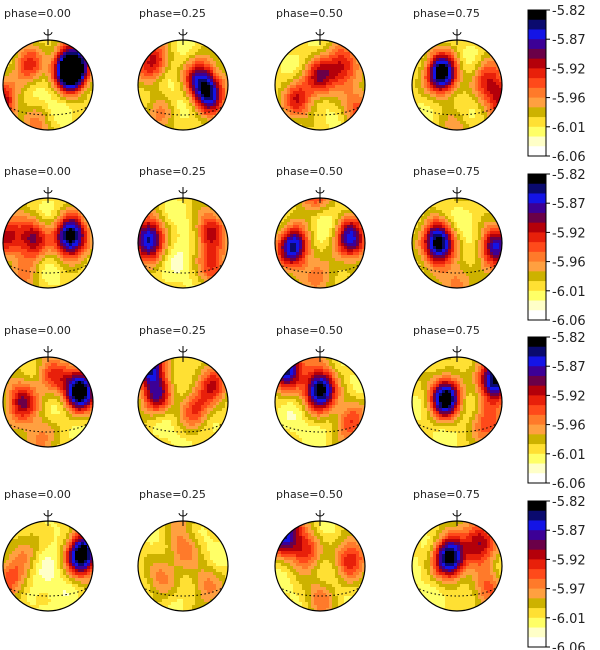  What do you see at coordinates (569, 590) in the screenshot?
I see `colorbar-tick-label: -5.97` at bounding box center [569, 590].